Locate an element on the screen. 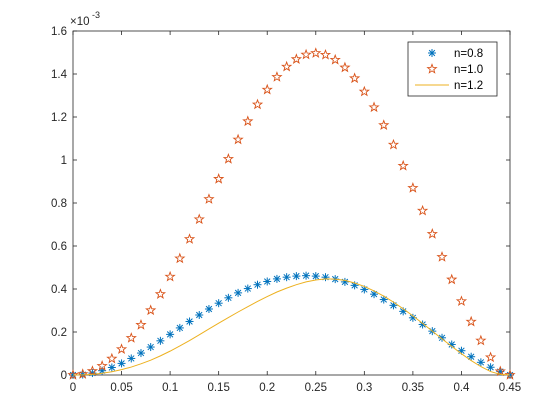  x-tick-label: 0.25 is located at coordinates (316, 388).